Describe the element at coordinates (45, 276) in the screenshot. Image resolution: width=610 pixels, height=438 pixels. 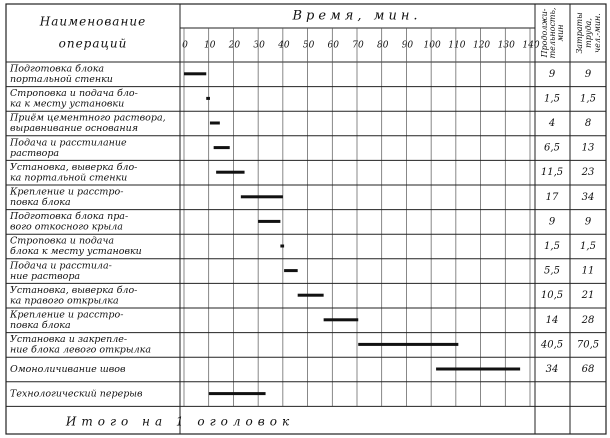
I see `operation-name: ние раствора` at that location.